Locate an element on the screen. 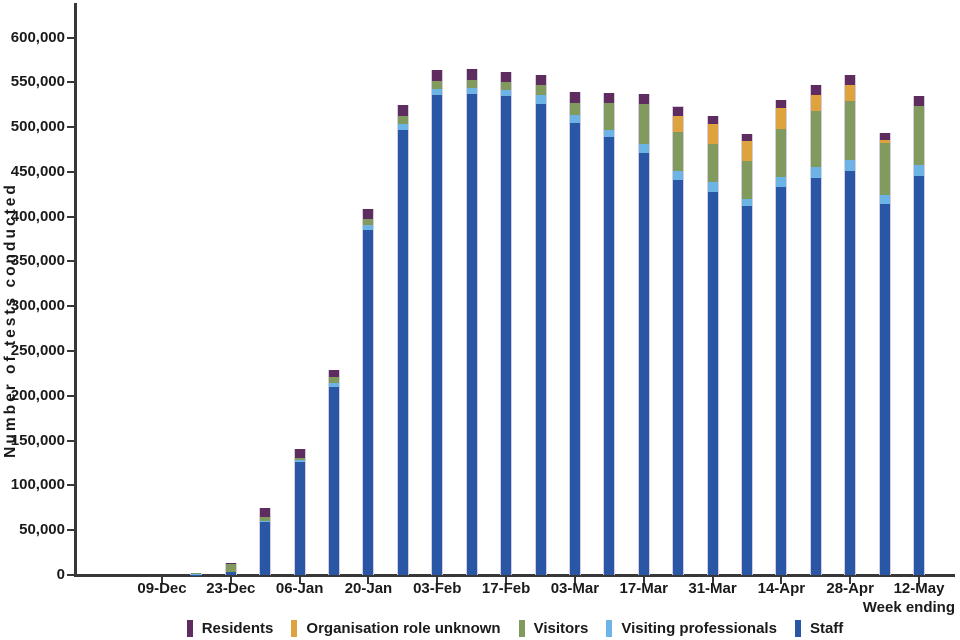 This screenshot has width=960, height=640. bar-05-may is located at coordinates (884, 354).